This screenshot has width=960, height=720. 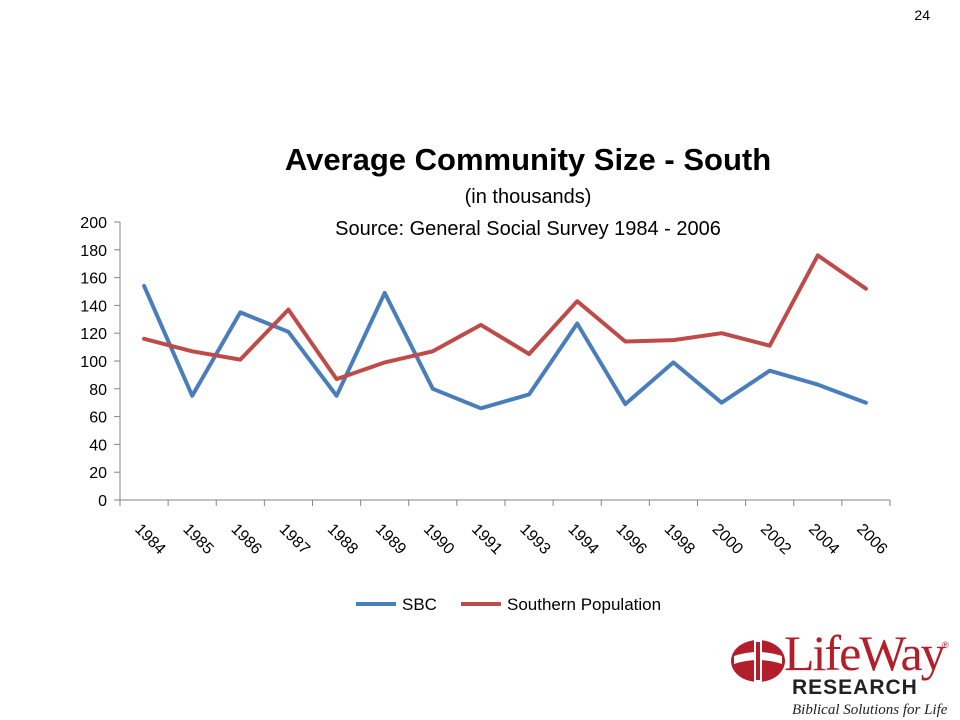 I want to click on series-line-southern-population, so click(x=505, y=317).